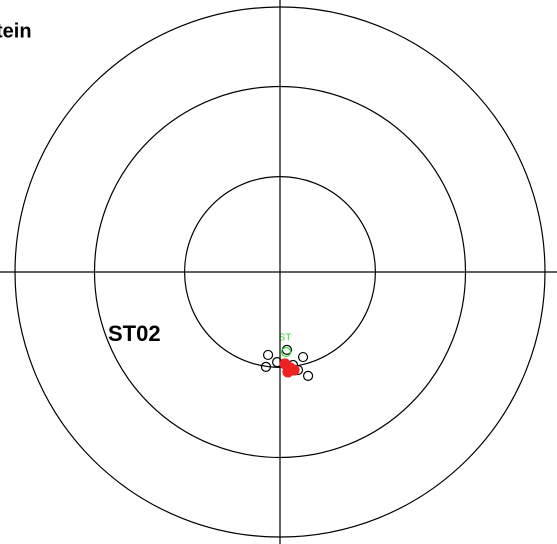 This screenshot has height=544, width=557. Describe the element at coordinates (285, 338) in the screenshot. I see `annotation: ST` at that location.